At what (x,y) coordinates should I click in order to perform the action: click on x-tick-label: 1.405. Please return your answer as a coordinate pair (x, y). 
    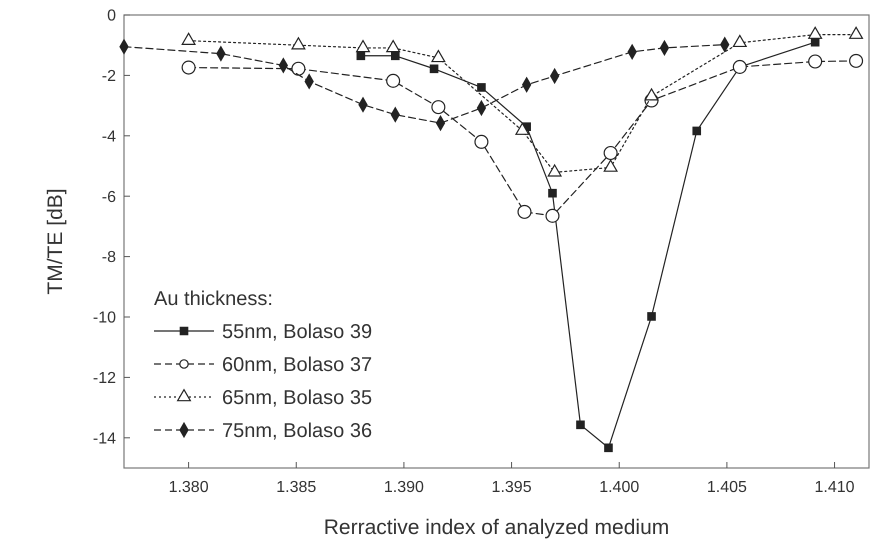
    Looking at the image, I should click on (727, 487).